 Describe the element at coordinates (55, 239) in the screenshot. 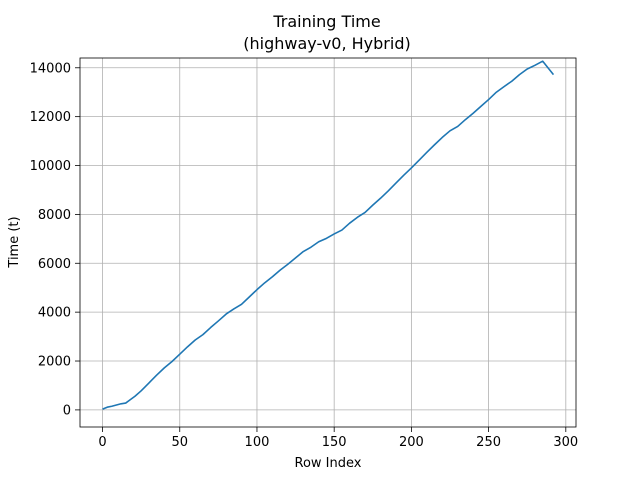

I see `y-axis-ticks: 0 2000 4000 6000 8000 10000 12000 14000` at that location.